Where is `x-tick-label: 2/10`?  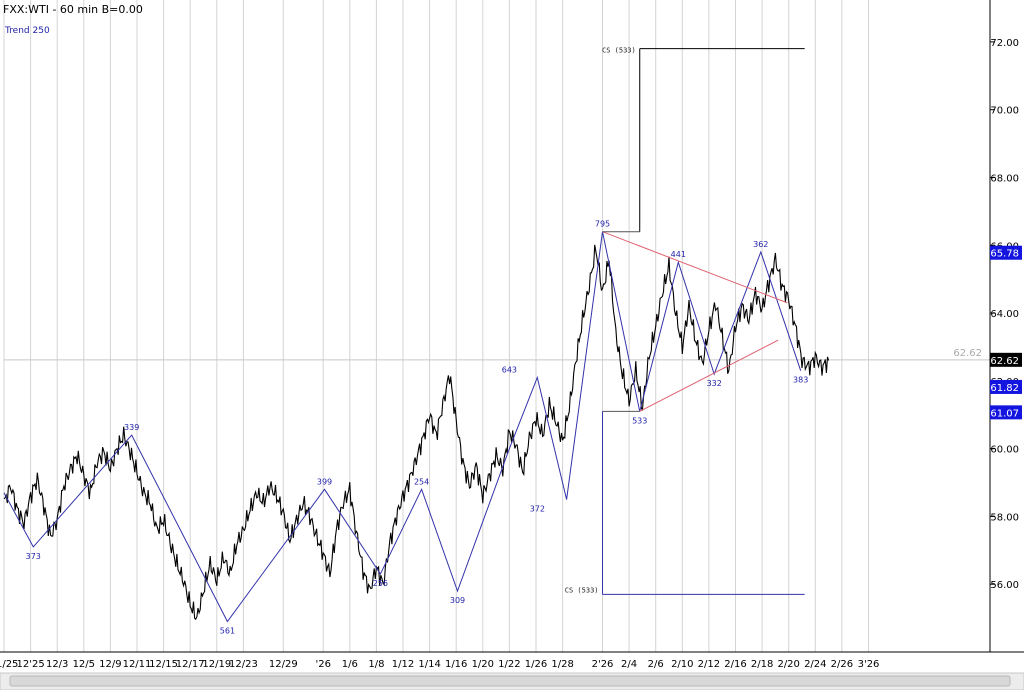 x-tick-label: 2/10 is located at coordinates (682, 664).